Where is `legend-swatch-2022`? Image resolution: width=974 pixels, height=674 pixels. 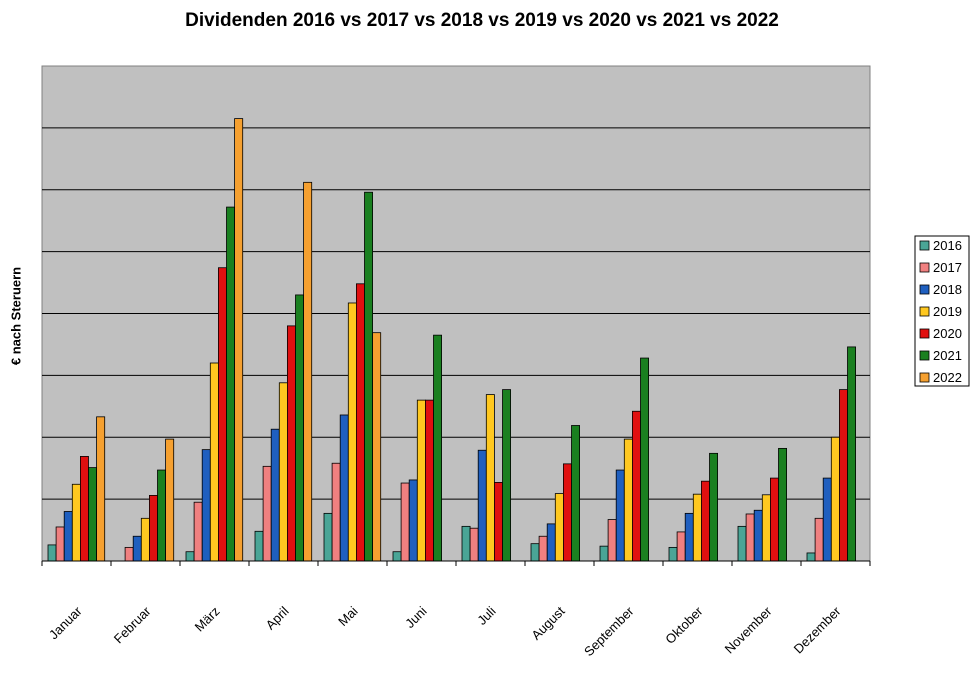
legend-swatch-2022 is located at coordinates (924, 377).